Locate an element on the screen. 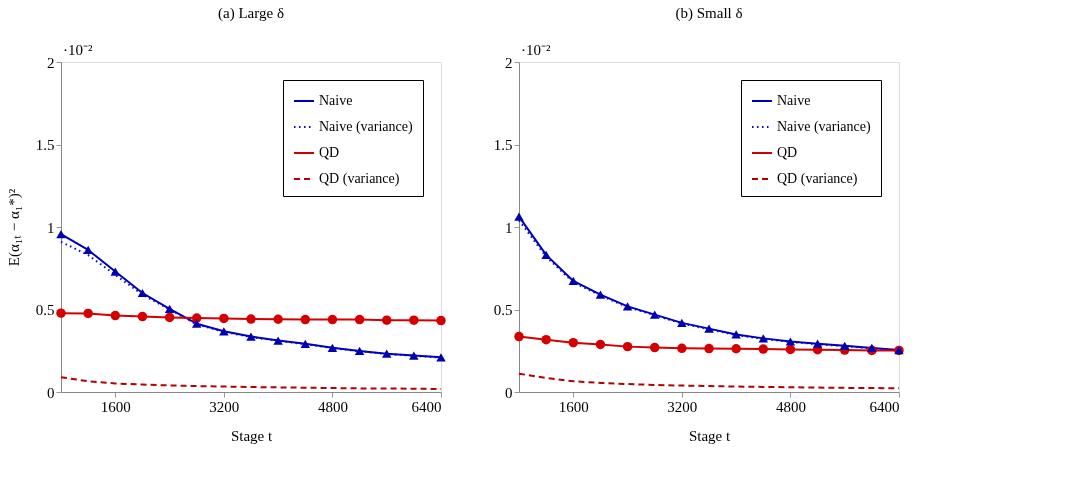  y-axis-title: E(α₁ₜ − α₁*)² is located at coordinates (14, 227).